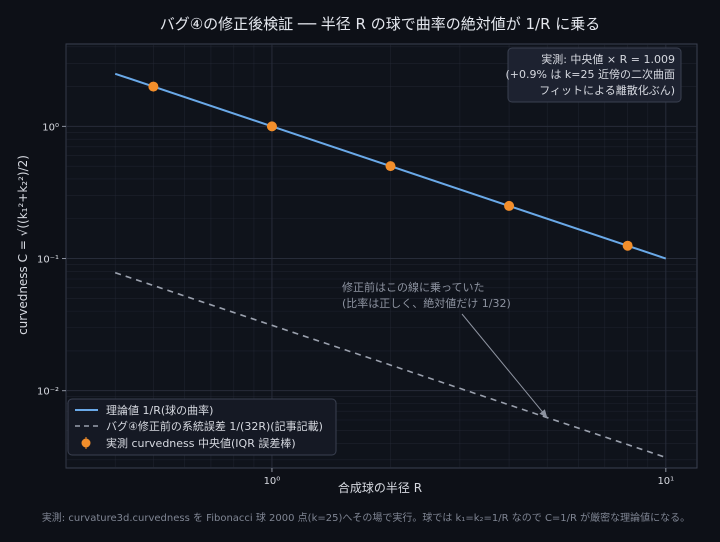  I want to click on annotation-line-2: (比率は正しく、絶対値だけ 1/32), so click(426, 303).